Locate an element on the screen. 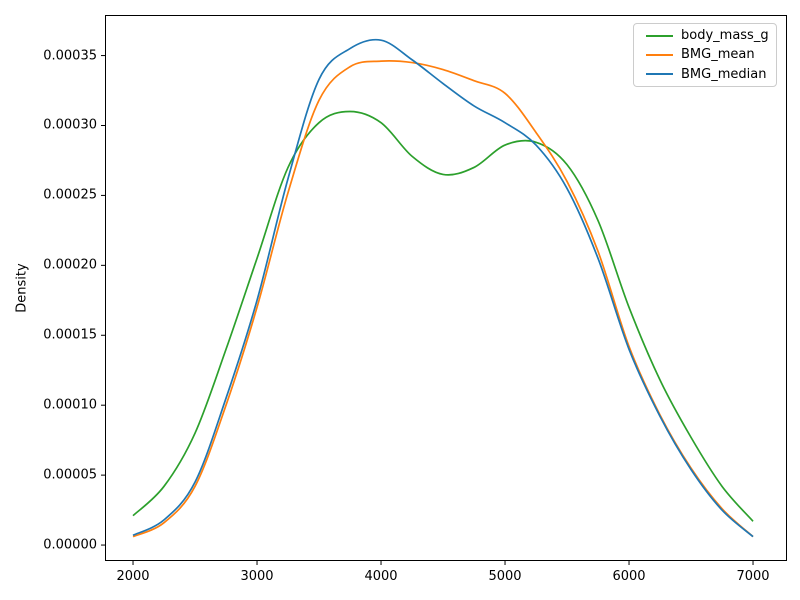  y-tick-label: 0.00000 is located at coordinates (70, 545).